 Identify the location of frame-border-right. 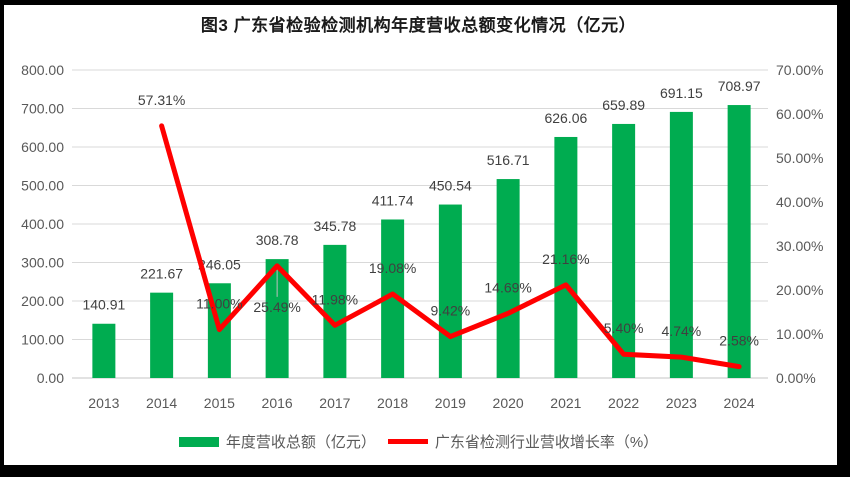
(843, 238).